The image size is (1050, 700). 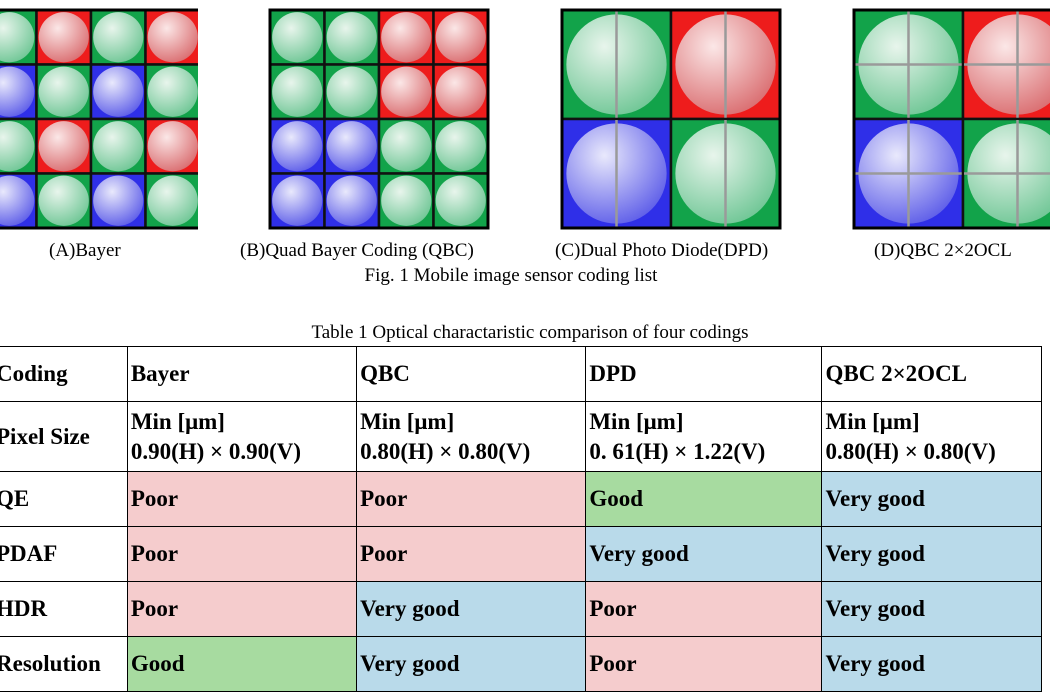 I want to click on panel-a-caption: (A)Bayer, so click(x=85, y=250).